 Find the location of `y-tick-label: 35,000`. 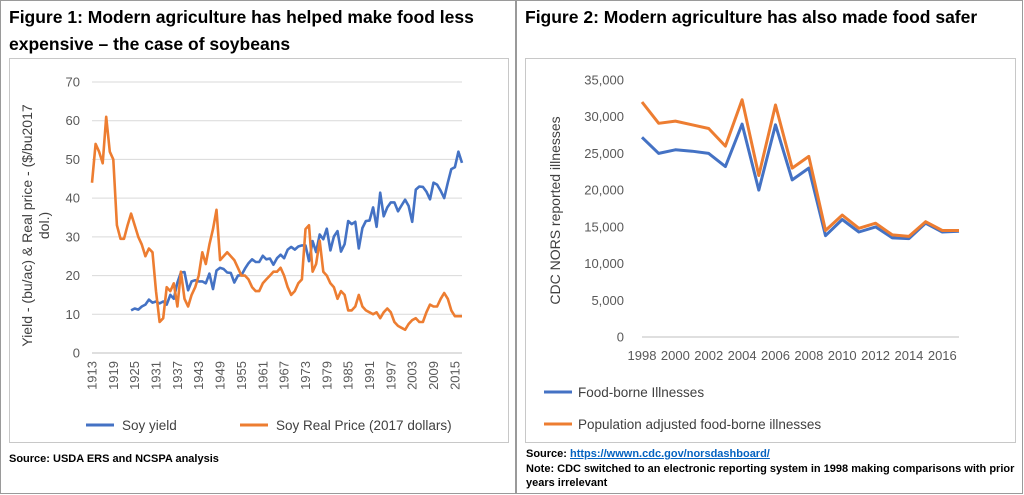

y-tick-label: 35,000 is located at coordinates (604, 80).